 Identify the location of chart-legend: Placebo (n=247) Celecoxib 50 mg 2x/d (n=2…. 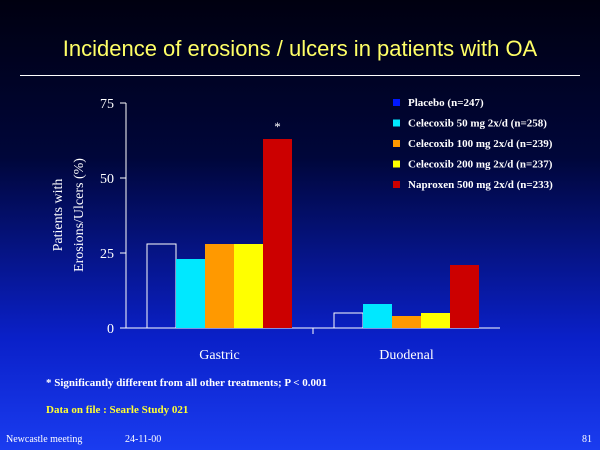
(473, 144).